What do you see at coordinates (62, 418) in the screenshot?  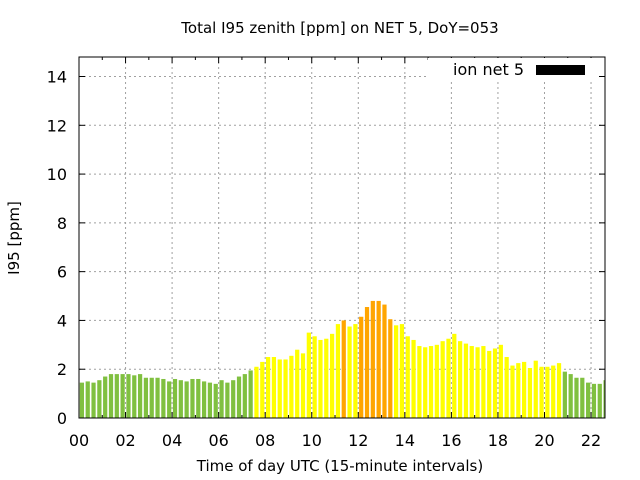 I see `y-tick-label: 0` at bounding box center [62, 418].